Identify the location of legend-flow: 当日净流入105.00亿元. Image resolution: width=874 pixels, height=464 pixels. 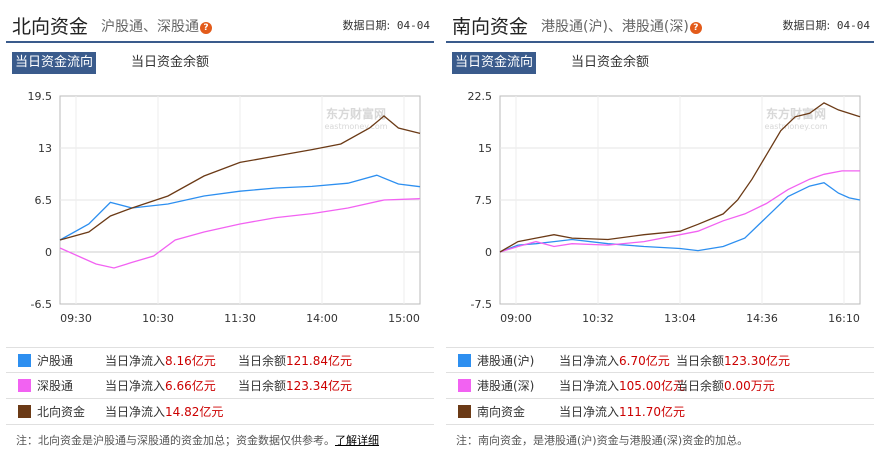
(622, 386).